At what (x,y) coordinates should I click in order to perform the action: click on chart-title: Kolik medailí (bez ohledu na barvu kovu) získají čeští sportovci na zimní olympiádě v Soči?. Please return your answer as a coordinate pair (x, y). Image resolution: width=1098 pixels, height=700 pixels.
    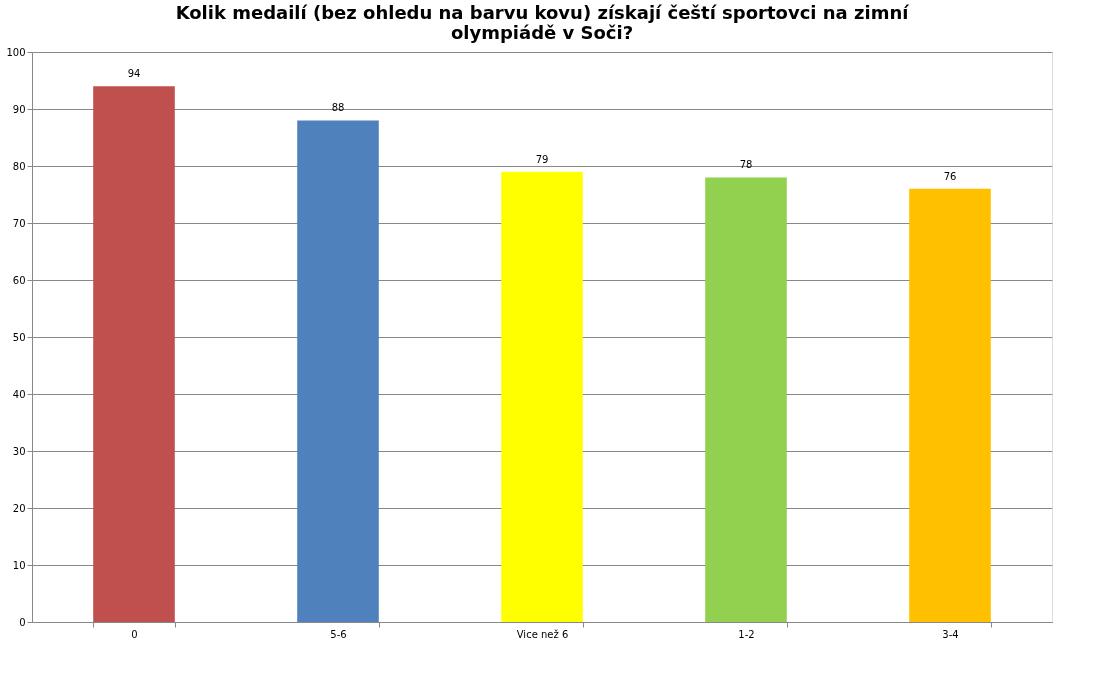
    Looking at the image, I should click on (542, 22).